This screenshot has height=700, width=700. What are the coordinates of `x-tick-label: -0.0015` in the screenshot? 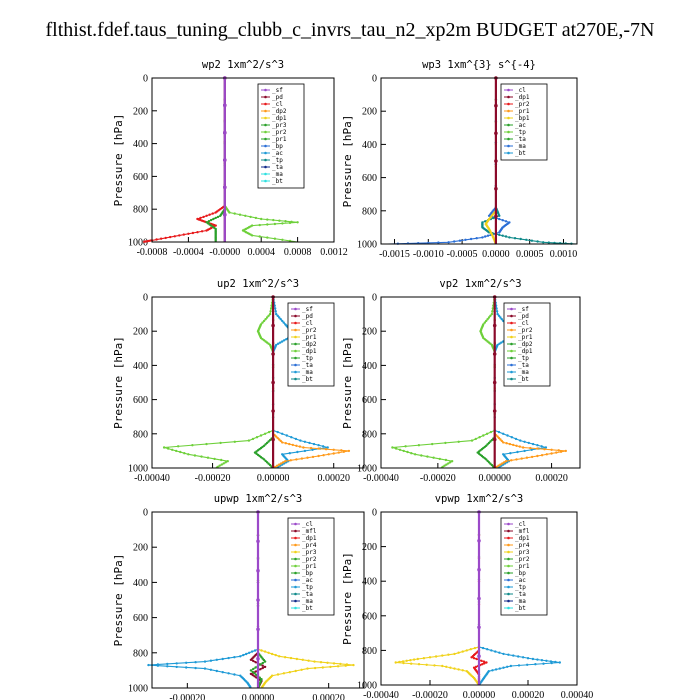 It's located at (394, 254).